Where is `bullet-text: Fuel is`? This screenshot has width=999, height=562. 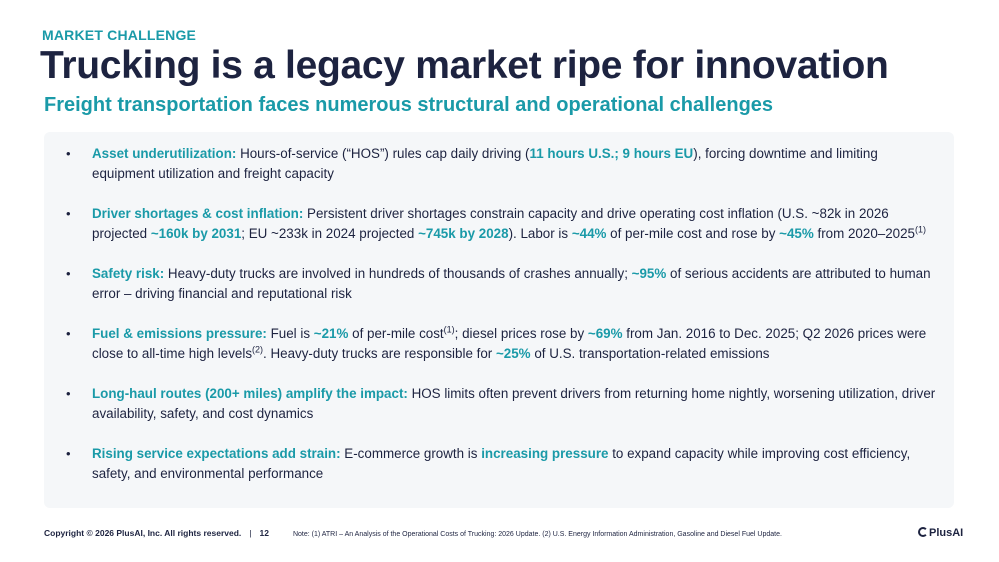
bullet-text: Fuel is is located at coordinates (290, 333).